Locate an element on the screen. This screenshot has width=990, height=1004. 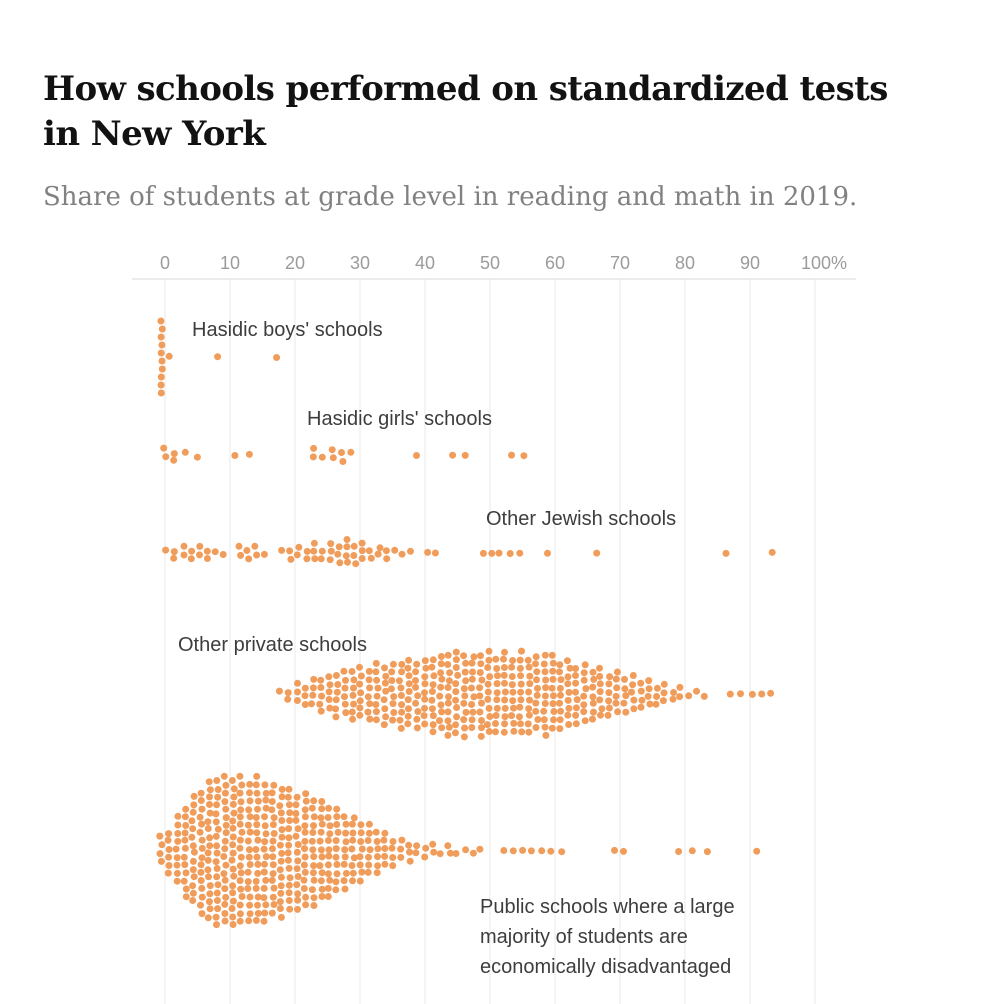
group-label-hasidic-girls: Hasidic girls' schools is located at coordinates (399, 419).